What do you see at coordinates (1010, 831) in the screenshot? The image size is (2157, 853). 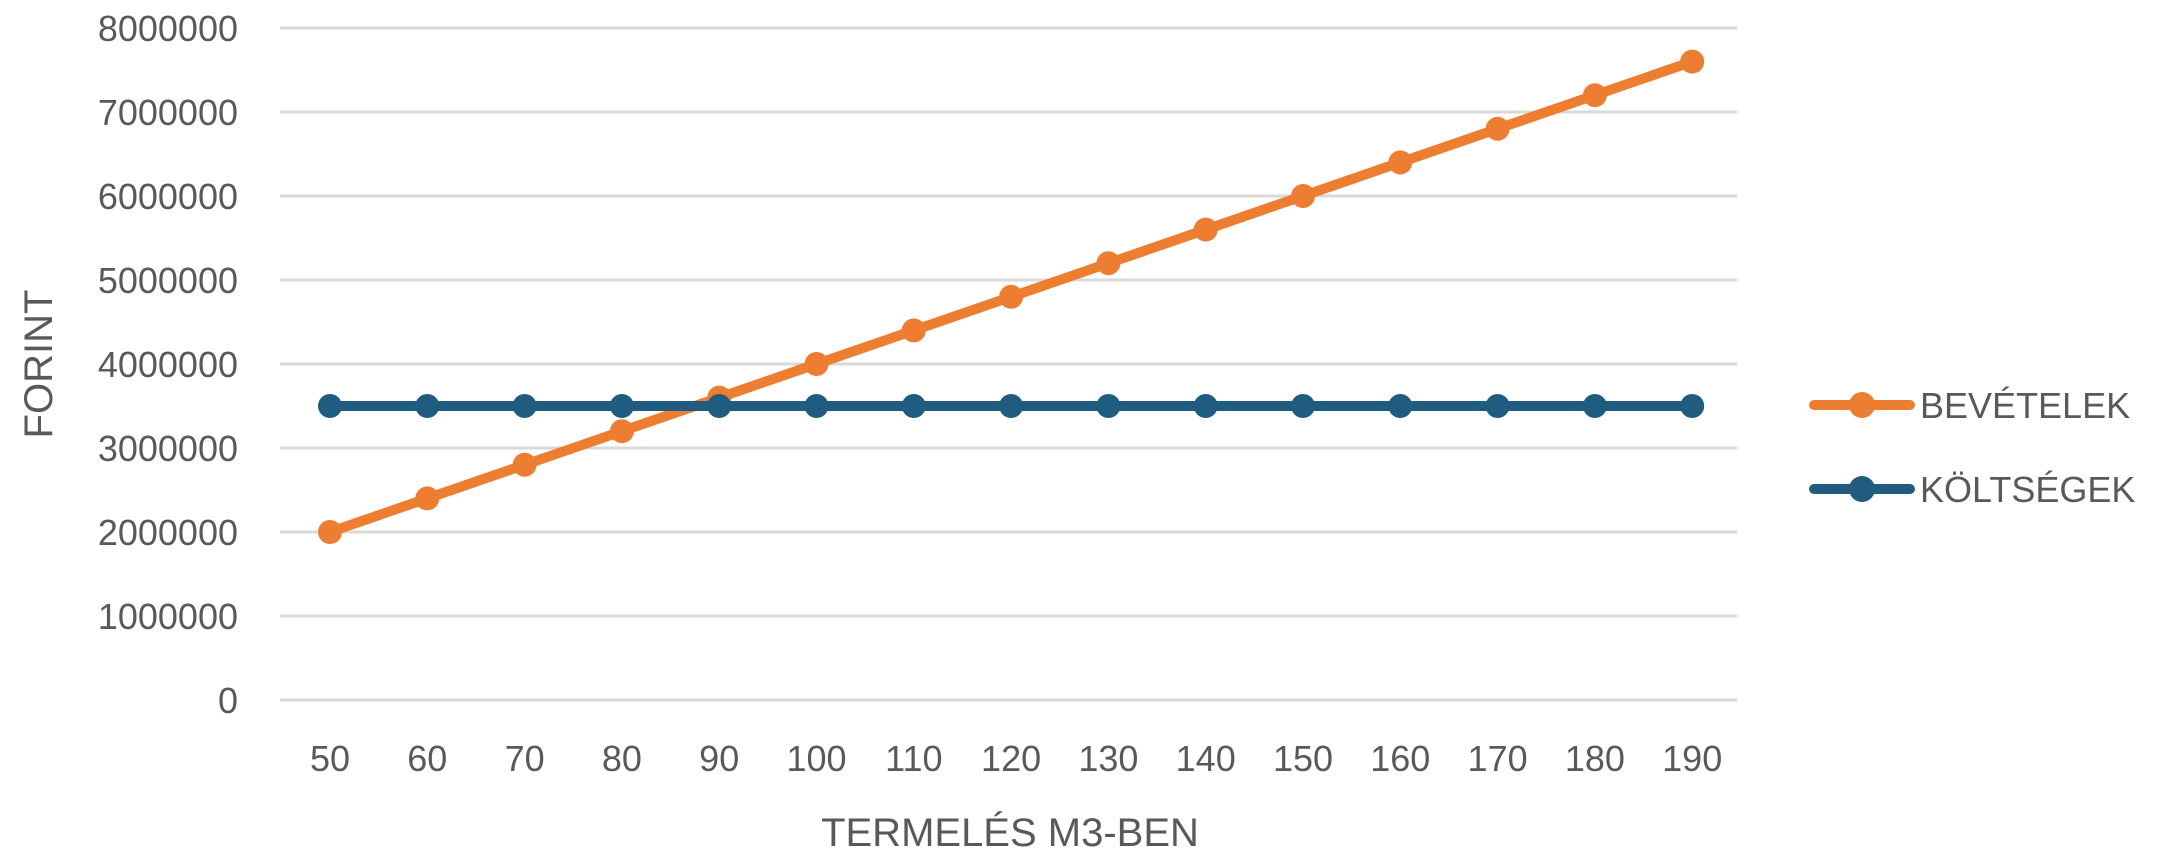 I see `x-axis-title: TERMELÉS M3-BEN` at bounding box center [1010, 831].